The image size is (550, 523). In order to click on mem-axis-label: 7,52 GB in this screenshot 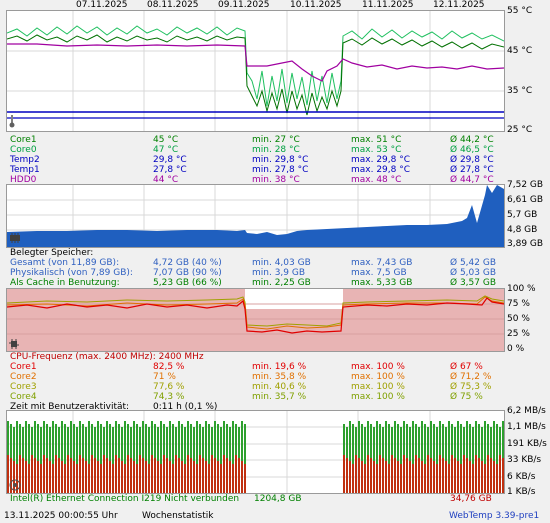, I will do `click(525, 185)`.